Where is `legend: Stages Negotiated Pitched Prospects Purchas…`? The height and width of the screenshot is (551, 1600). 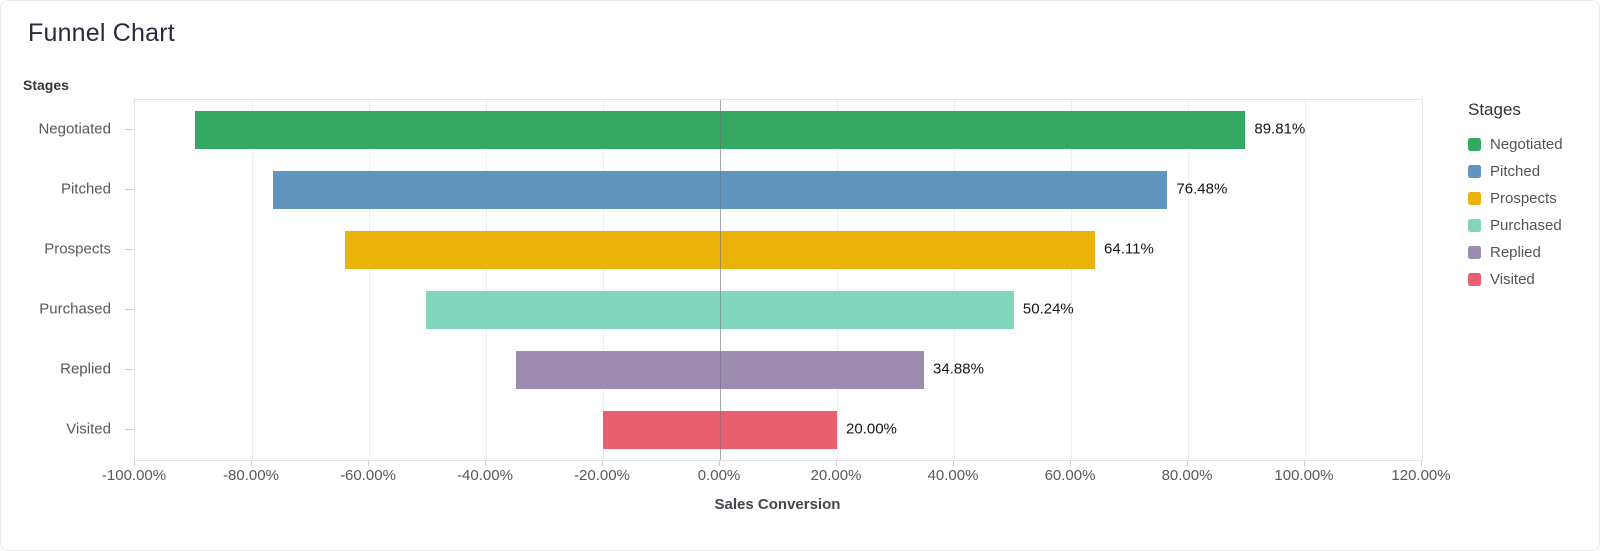
legend: Stages Negotiated Pitched Prospects Purchas… is located at coordinates (1515, 194).